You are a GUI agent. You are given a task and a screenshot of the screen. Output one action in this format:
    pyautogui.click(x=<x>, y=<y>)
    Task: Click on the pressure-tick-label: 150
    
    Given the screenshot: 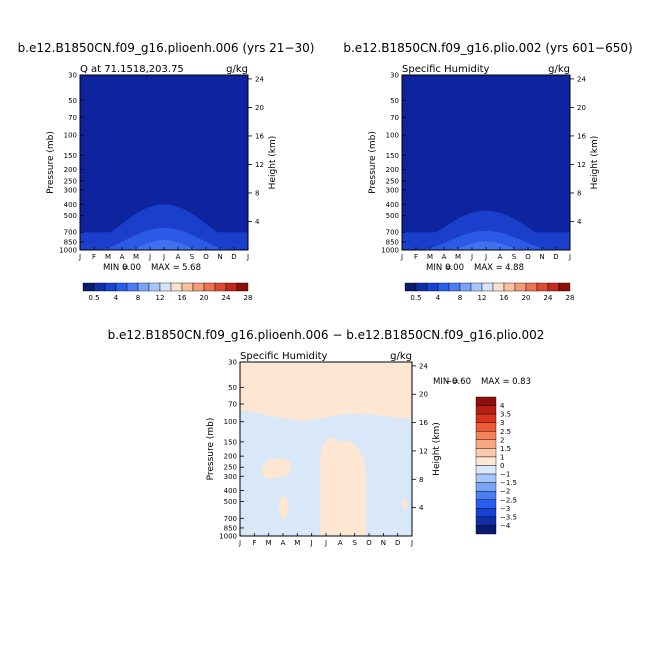 What is the action you would take?
    pyautogui.click(x=230, y=442)
    